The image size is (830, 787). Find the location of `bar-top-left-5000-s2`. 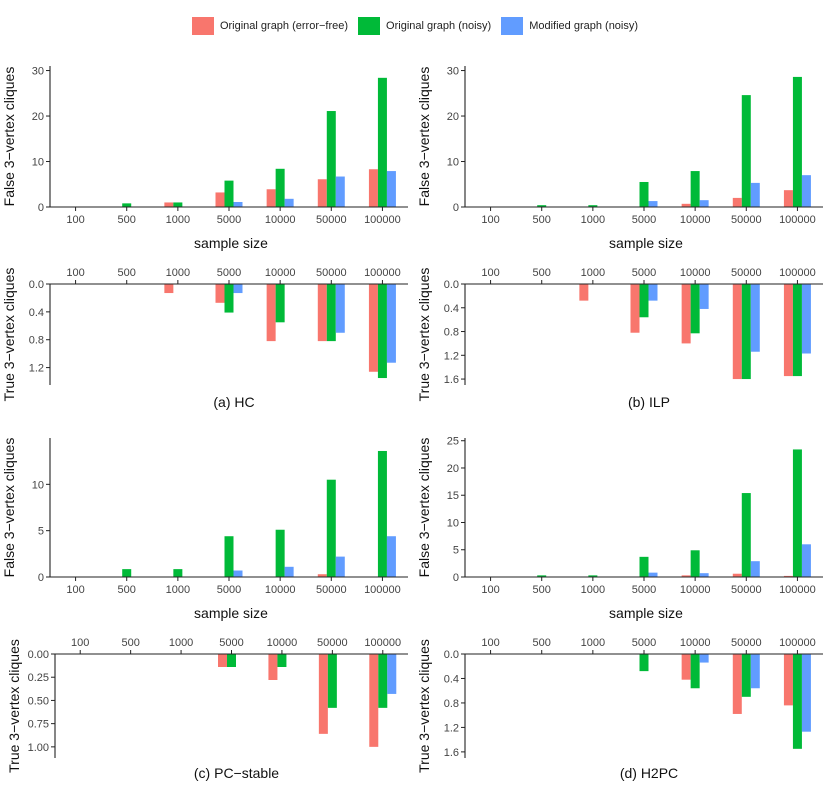

bar-top-left-5000-s2 is located at coordinates (238, 204).